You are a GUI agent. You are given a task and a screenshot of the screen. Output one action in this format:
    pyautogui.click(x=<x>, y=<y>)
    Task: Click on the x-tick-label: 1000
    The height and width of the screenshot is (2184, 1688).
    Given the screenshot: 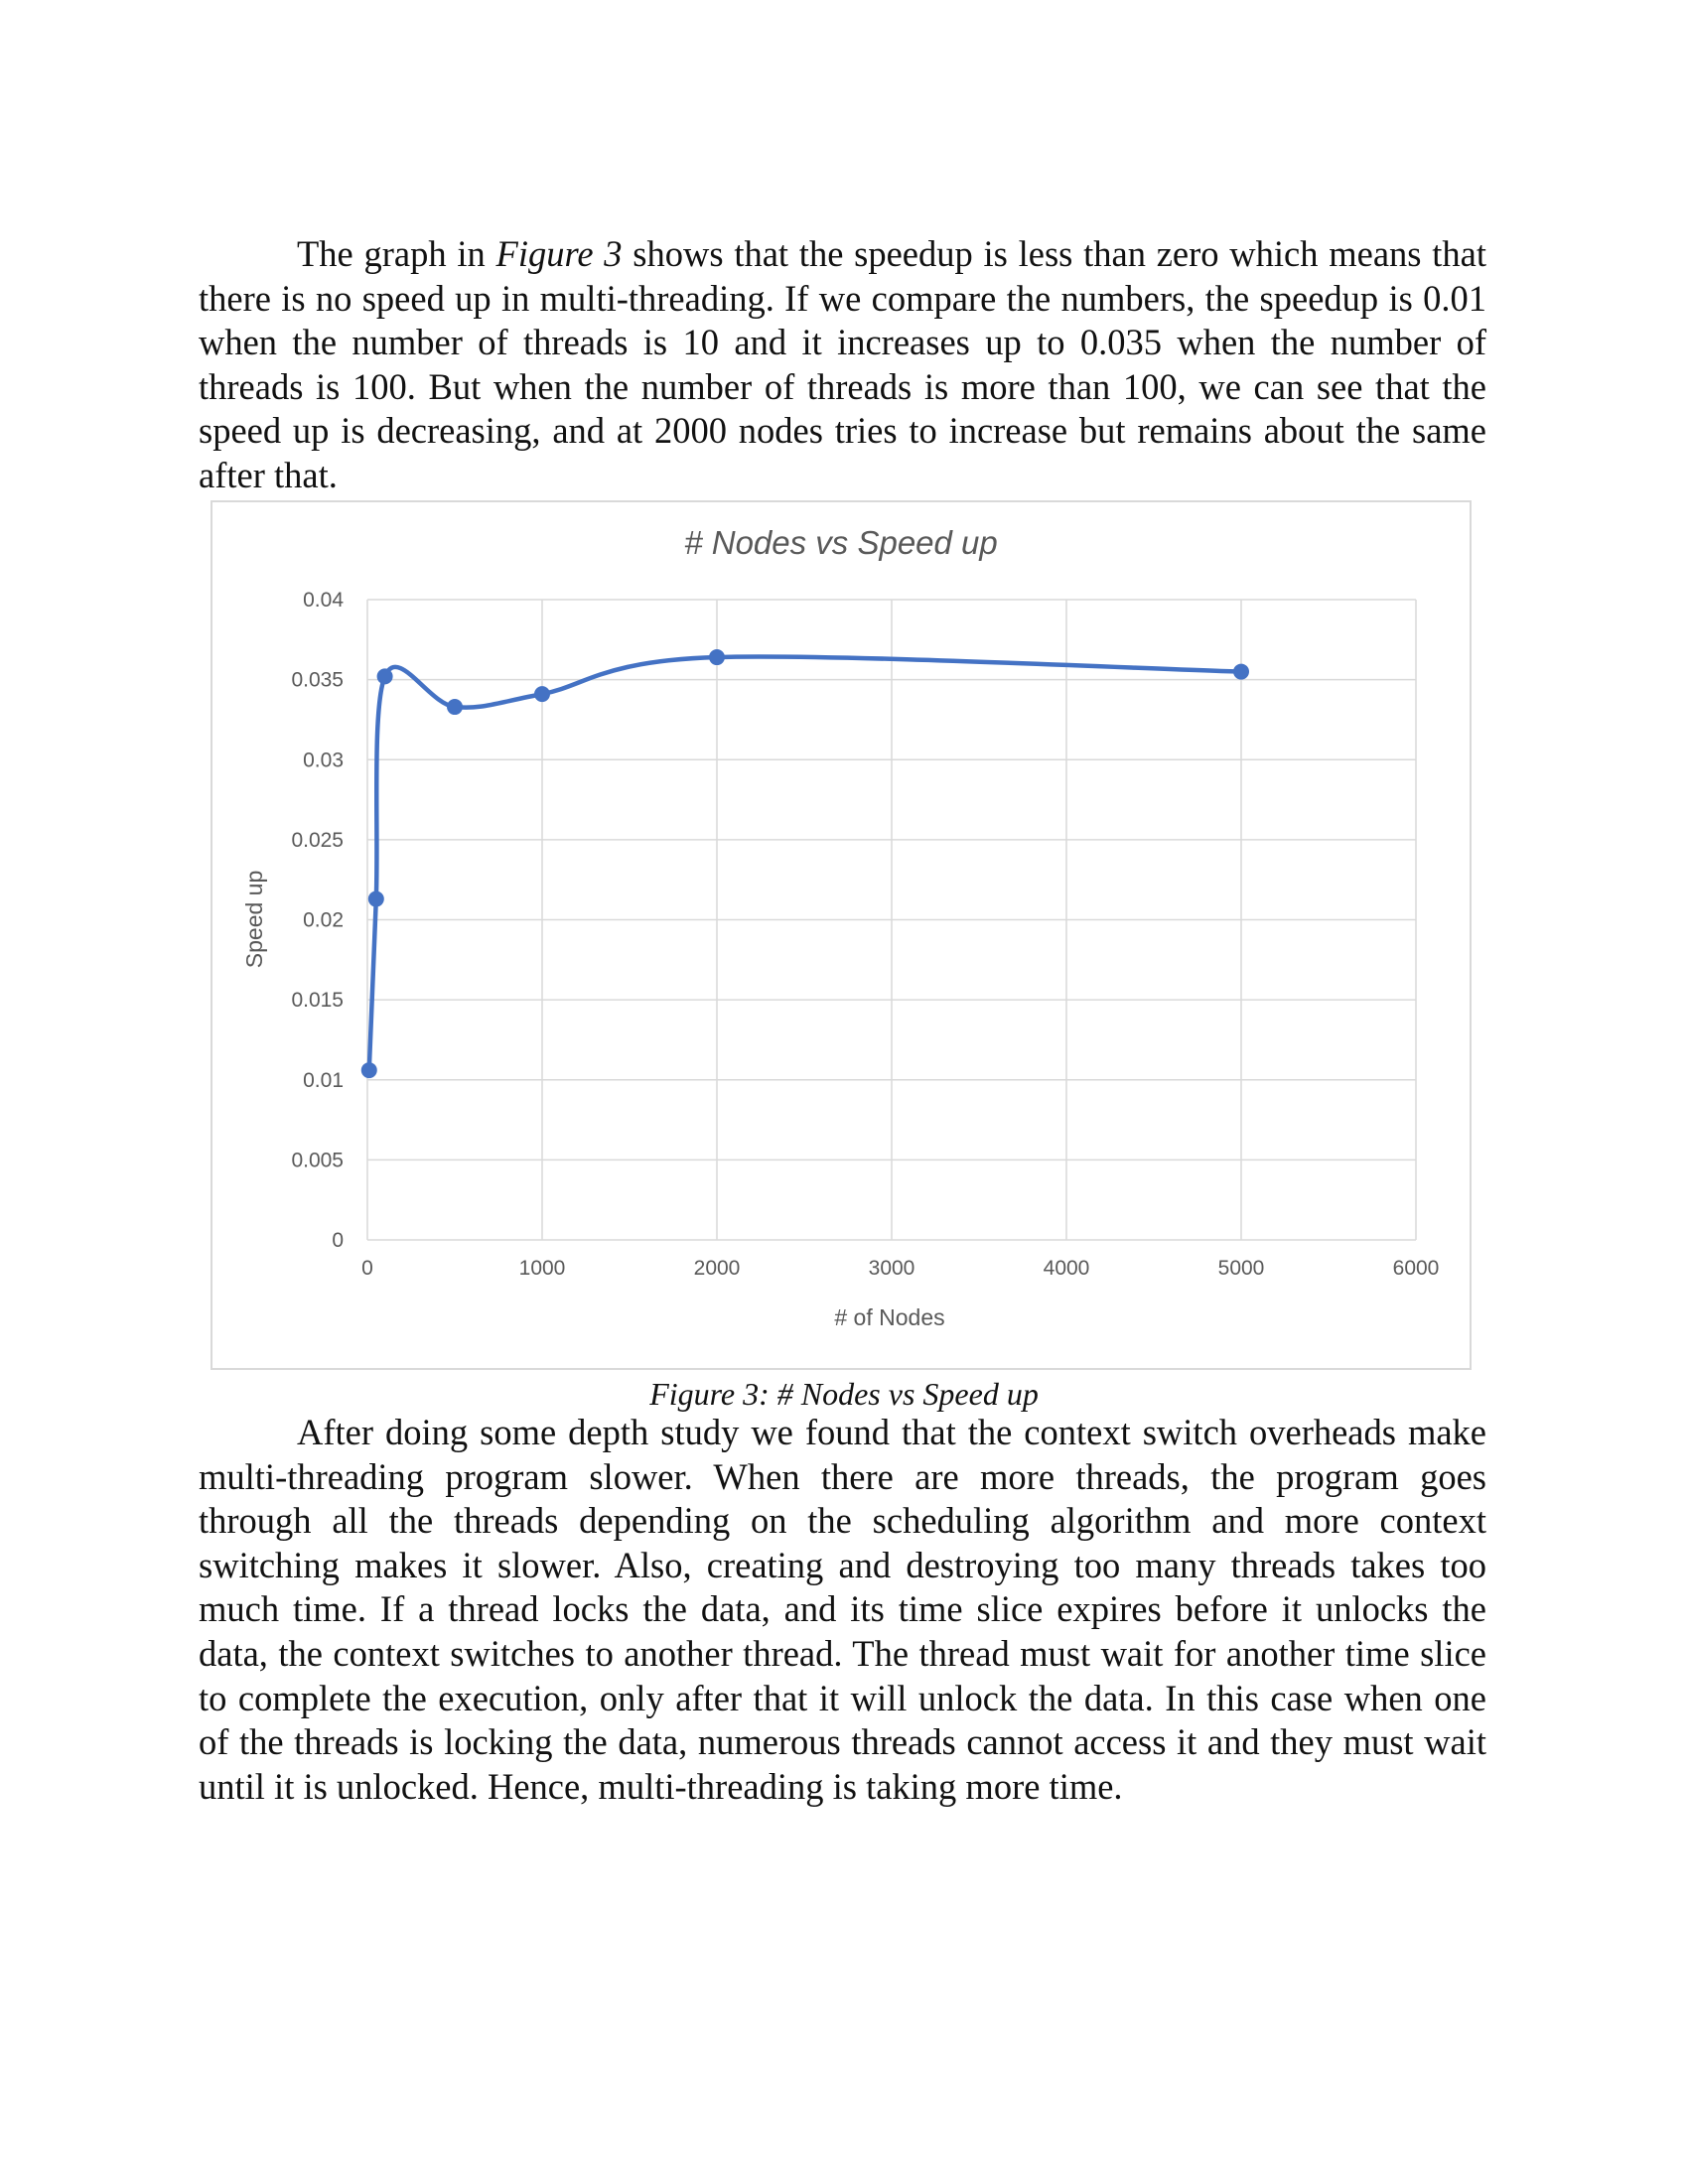 What is the action you would take?
    pyautogui.click(x=542, y=1268)
    